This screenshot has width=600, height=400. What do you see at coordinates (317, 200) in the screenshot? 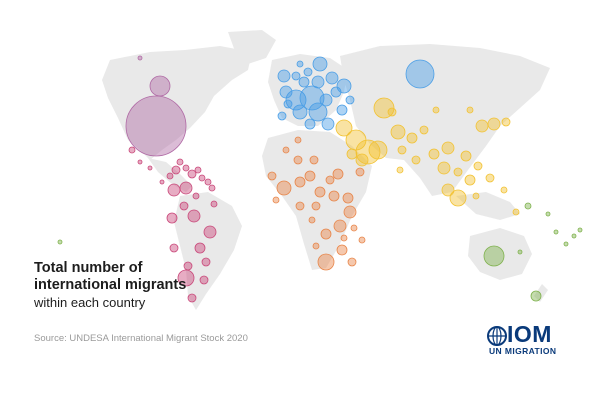
I see `land-africa` at bounding box center [317, 200].